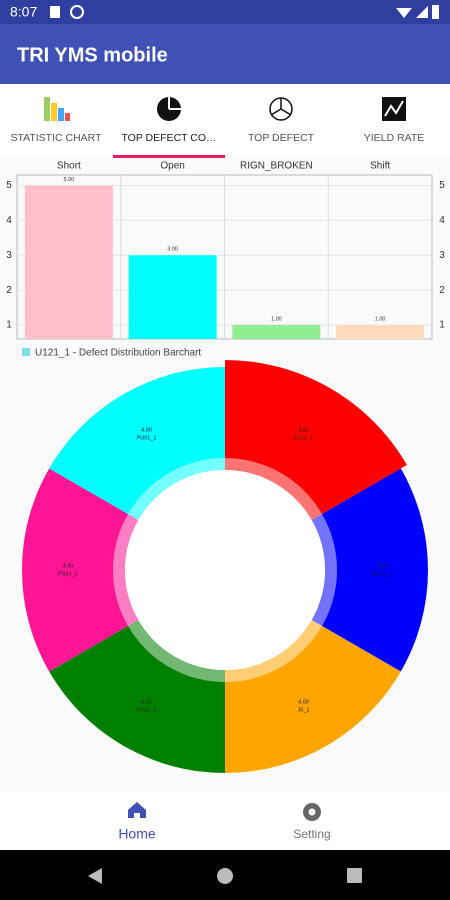 The image size is (450, 900). Describe the element at coordinates (225, 570) in the screenshot. I see `donut-hole` at that location.